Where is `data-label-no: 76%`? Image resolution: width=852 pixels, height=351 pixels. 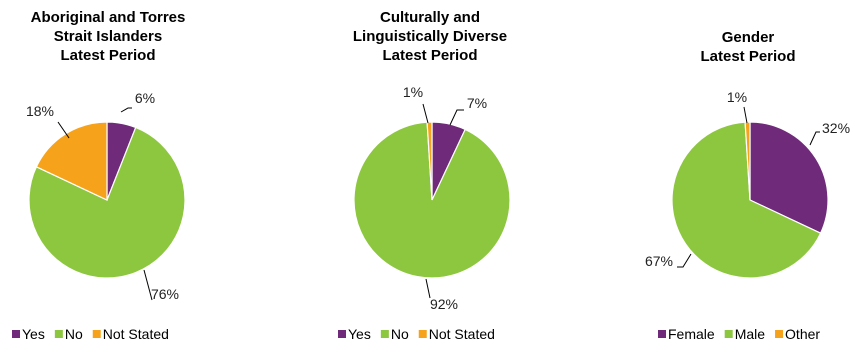 data-label-no: 76% is located at coordinates (165, 294).